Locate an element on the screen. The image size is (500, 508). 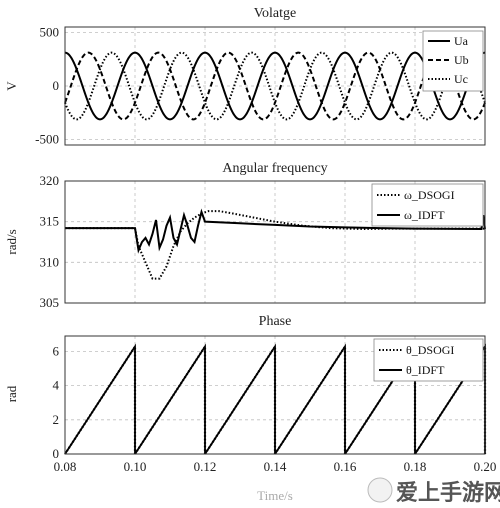
series-line-w-idft is located at coordinates (275, 231).